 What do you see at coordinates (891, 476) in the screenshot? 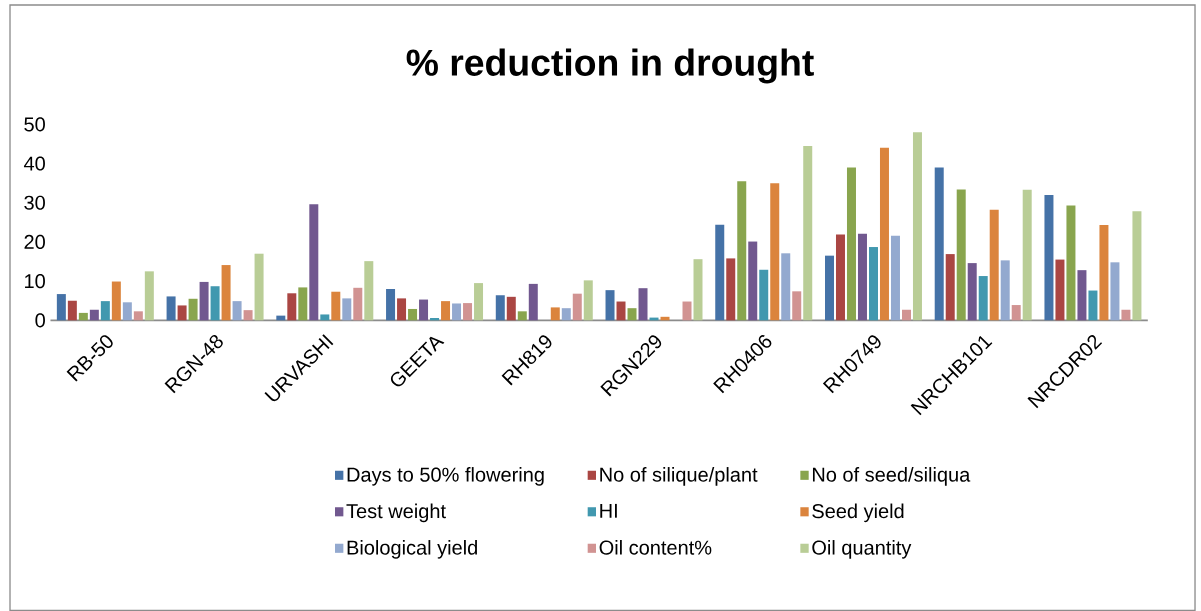
I see `legend-label: No of seed/siliqua` at bounding box center [891, 476].